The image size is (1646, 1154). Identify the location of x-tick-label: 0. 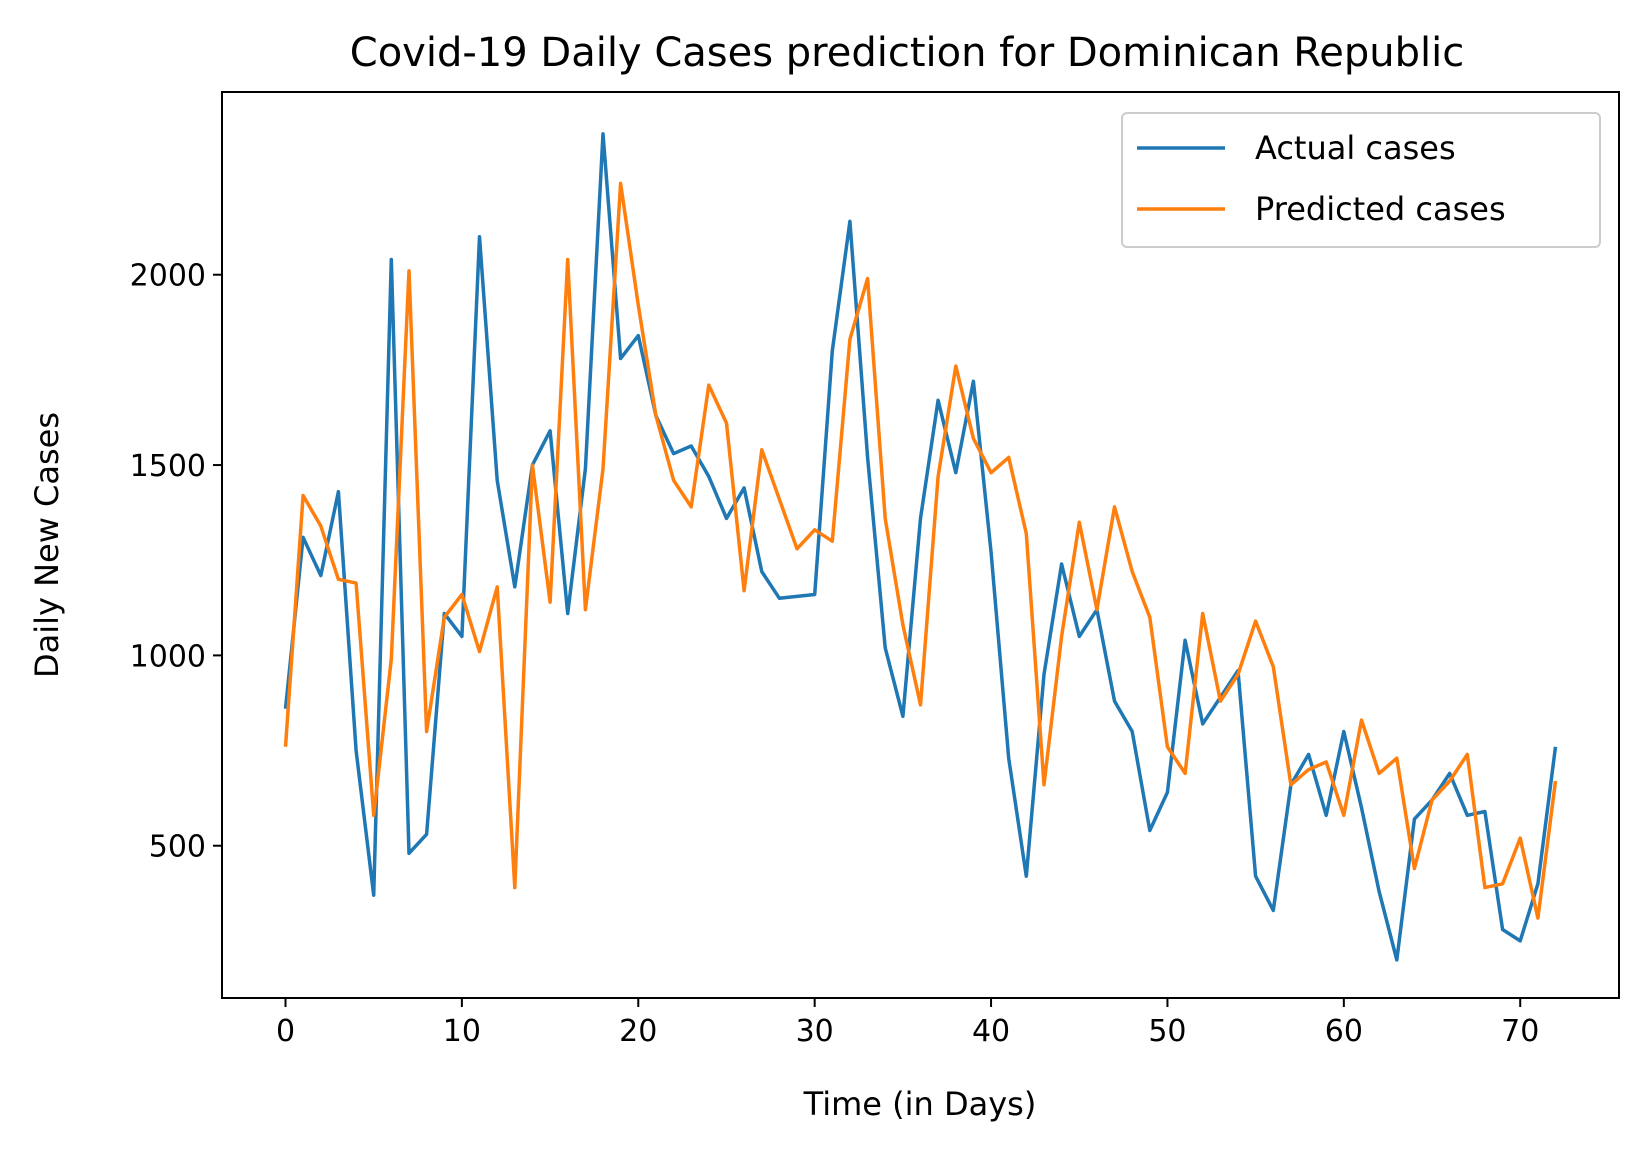
(285, 1031).